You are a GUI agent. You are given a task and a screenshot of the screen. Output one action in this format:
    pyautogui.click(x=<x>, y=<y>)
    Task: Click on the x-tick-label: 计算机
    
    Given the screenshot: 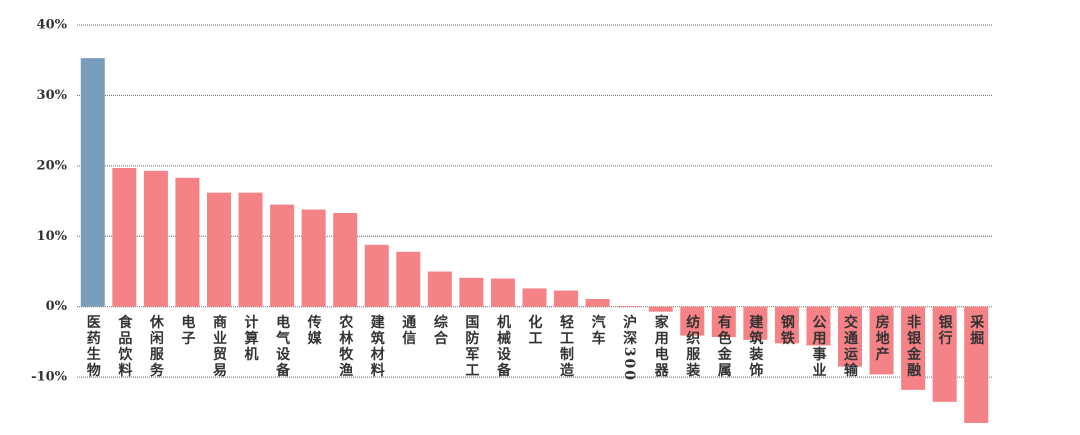 What is the action you would take?
    pyautogui.click(x=251, y=338)
    